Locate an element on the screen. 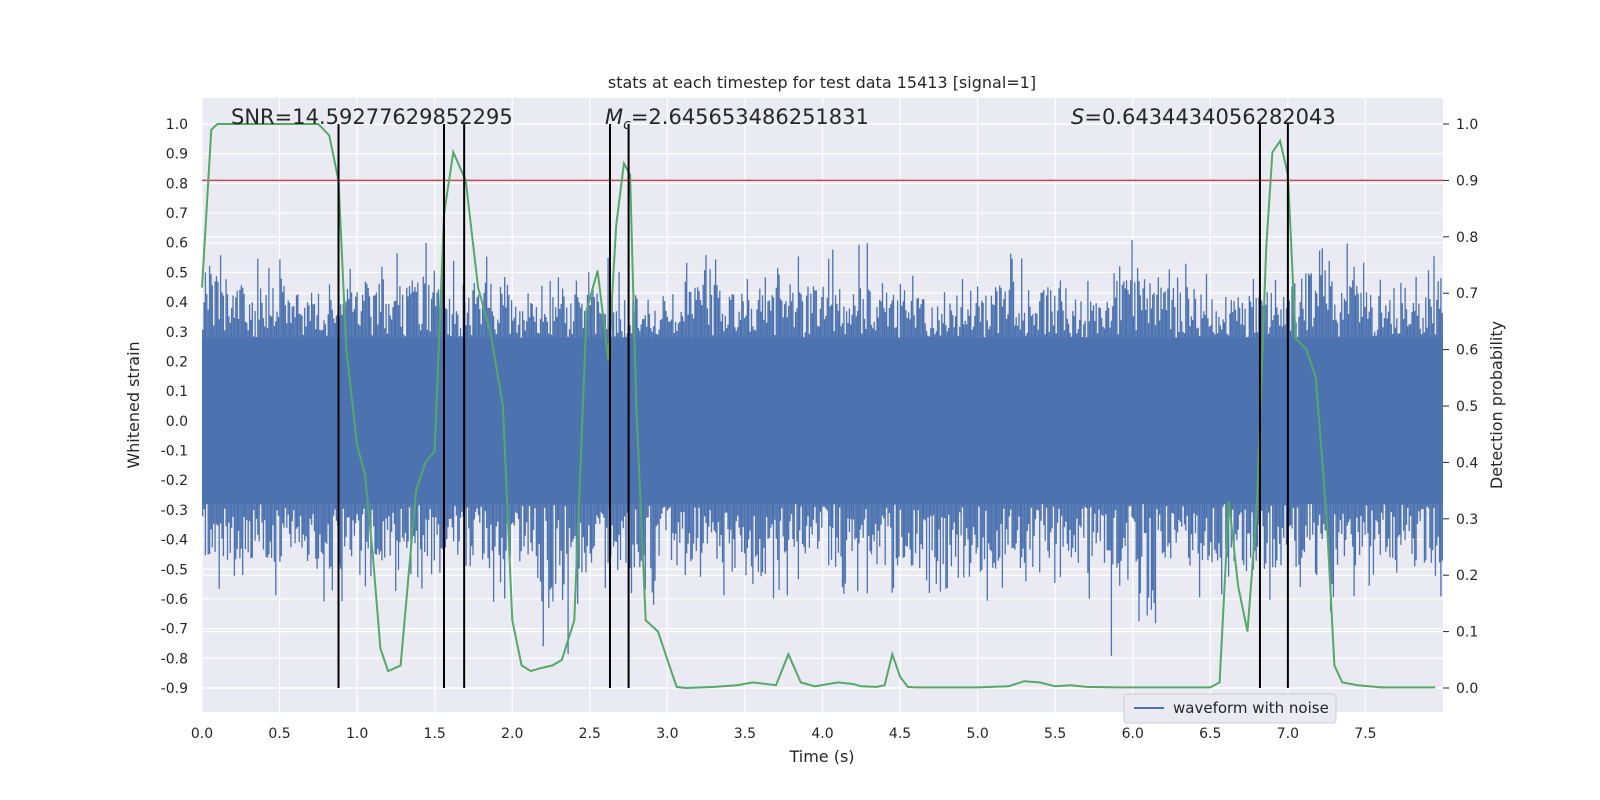  y2-tick-label: 0.1 is located at coordinates (1467, 633).